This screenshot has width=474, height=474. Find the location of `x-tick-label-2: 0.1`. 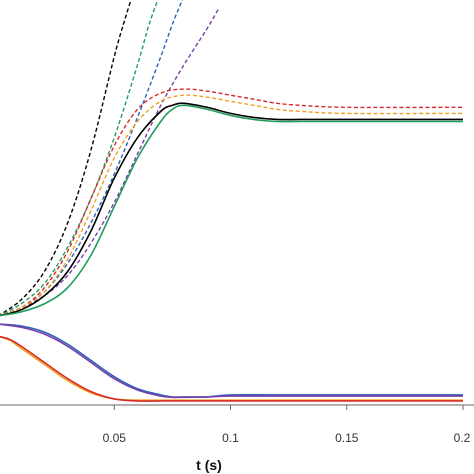

x-tick-label-2: 0.1 is located at coordinates (230, 438).